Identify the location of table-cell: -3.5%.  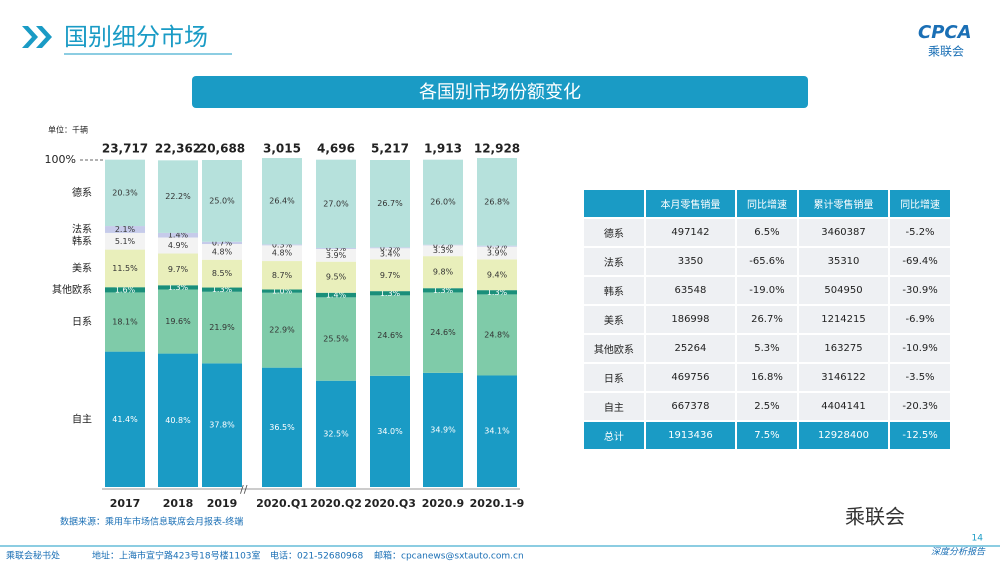
(920, 377).